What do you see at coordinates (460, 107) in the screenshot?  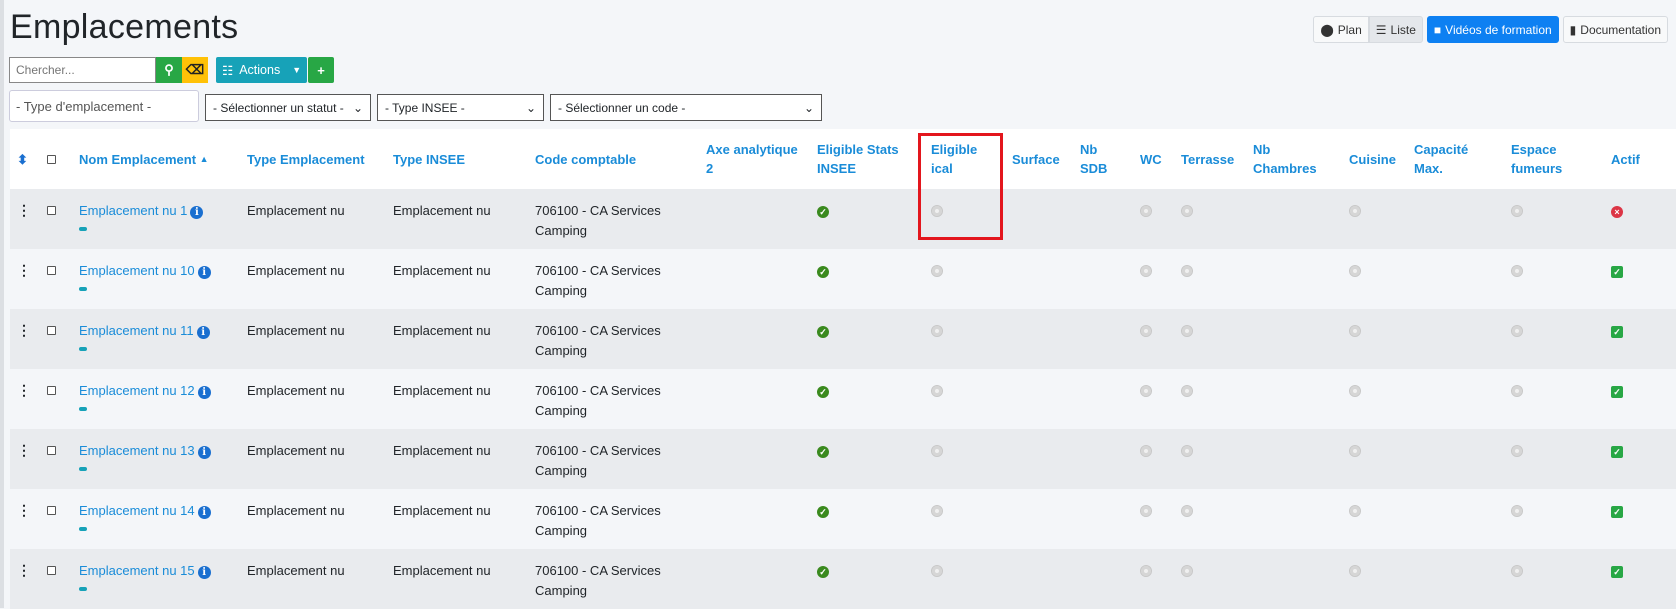 I see `type-insee-select: - Type INSEE - ⌄` at bounding box center [460, 107].